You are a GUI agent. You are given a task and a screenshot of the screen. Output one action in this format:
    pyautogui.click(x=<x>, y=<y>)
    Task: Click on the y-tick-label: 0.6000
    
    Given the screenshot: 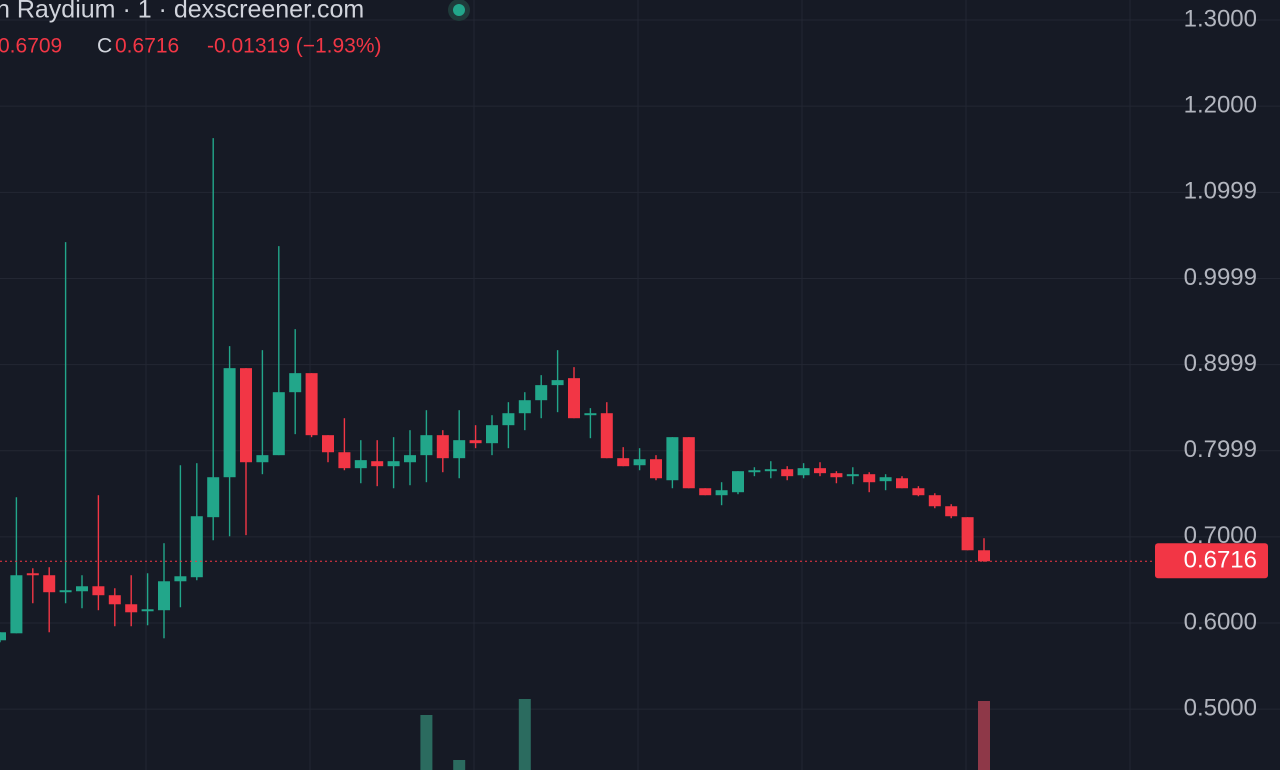 What is the action you would take?
    pyautogui.click(x=1220, y=621)
    